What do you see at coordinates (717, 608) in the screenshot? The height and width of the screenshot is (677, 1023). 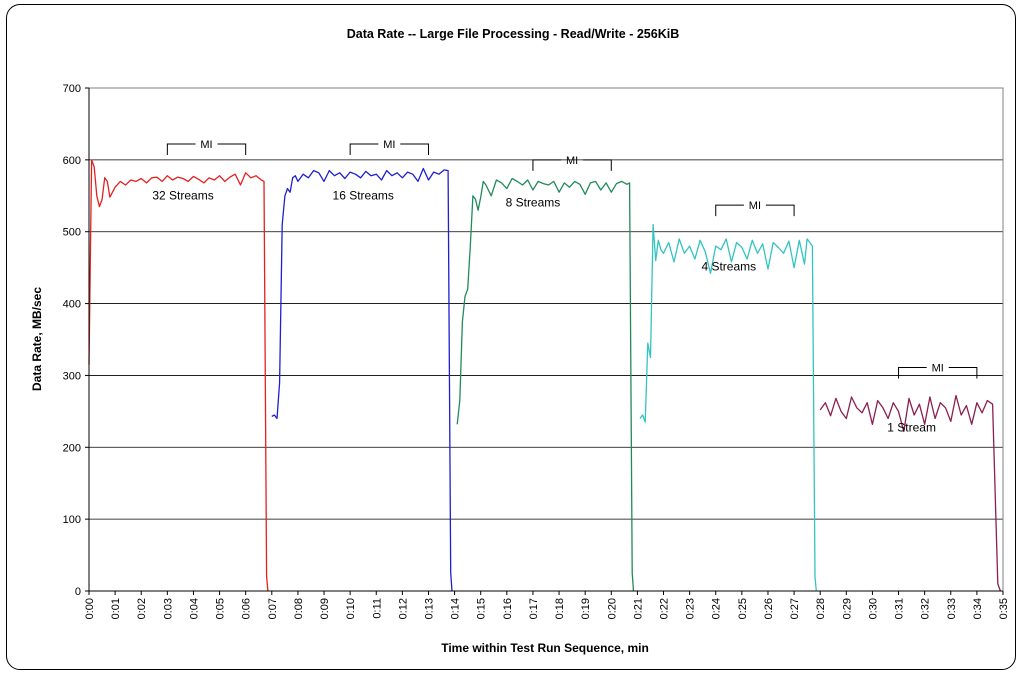 I see `x-tick-label: 0:24` at bounding box center [717, 608].